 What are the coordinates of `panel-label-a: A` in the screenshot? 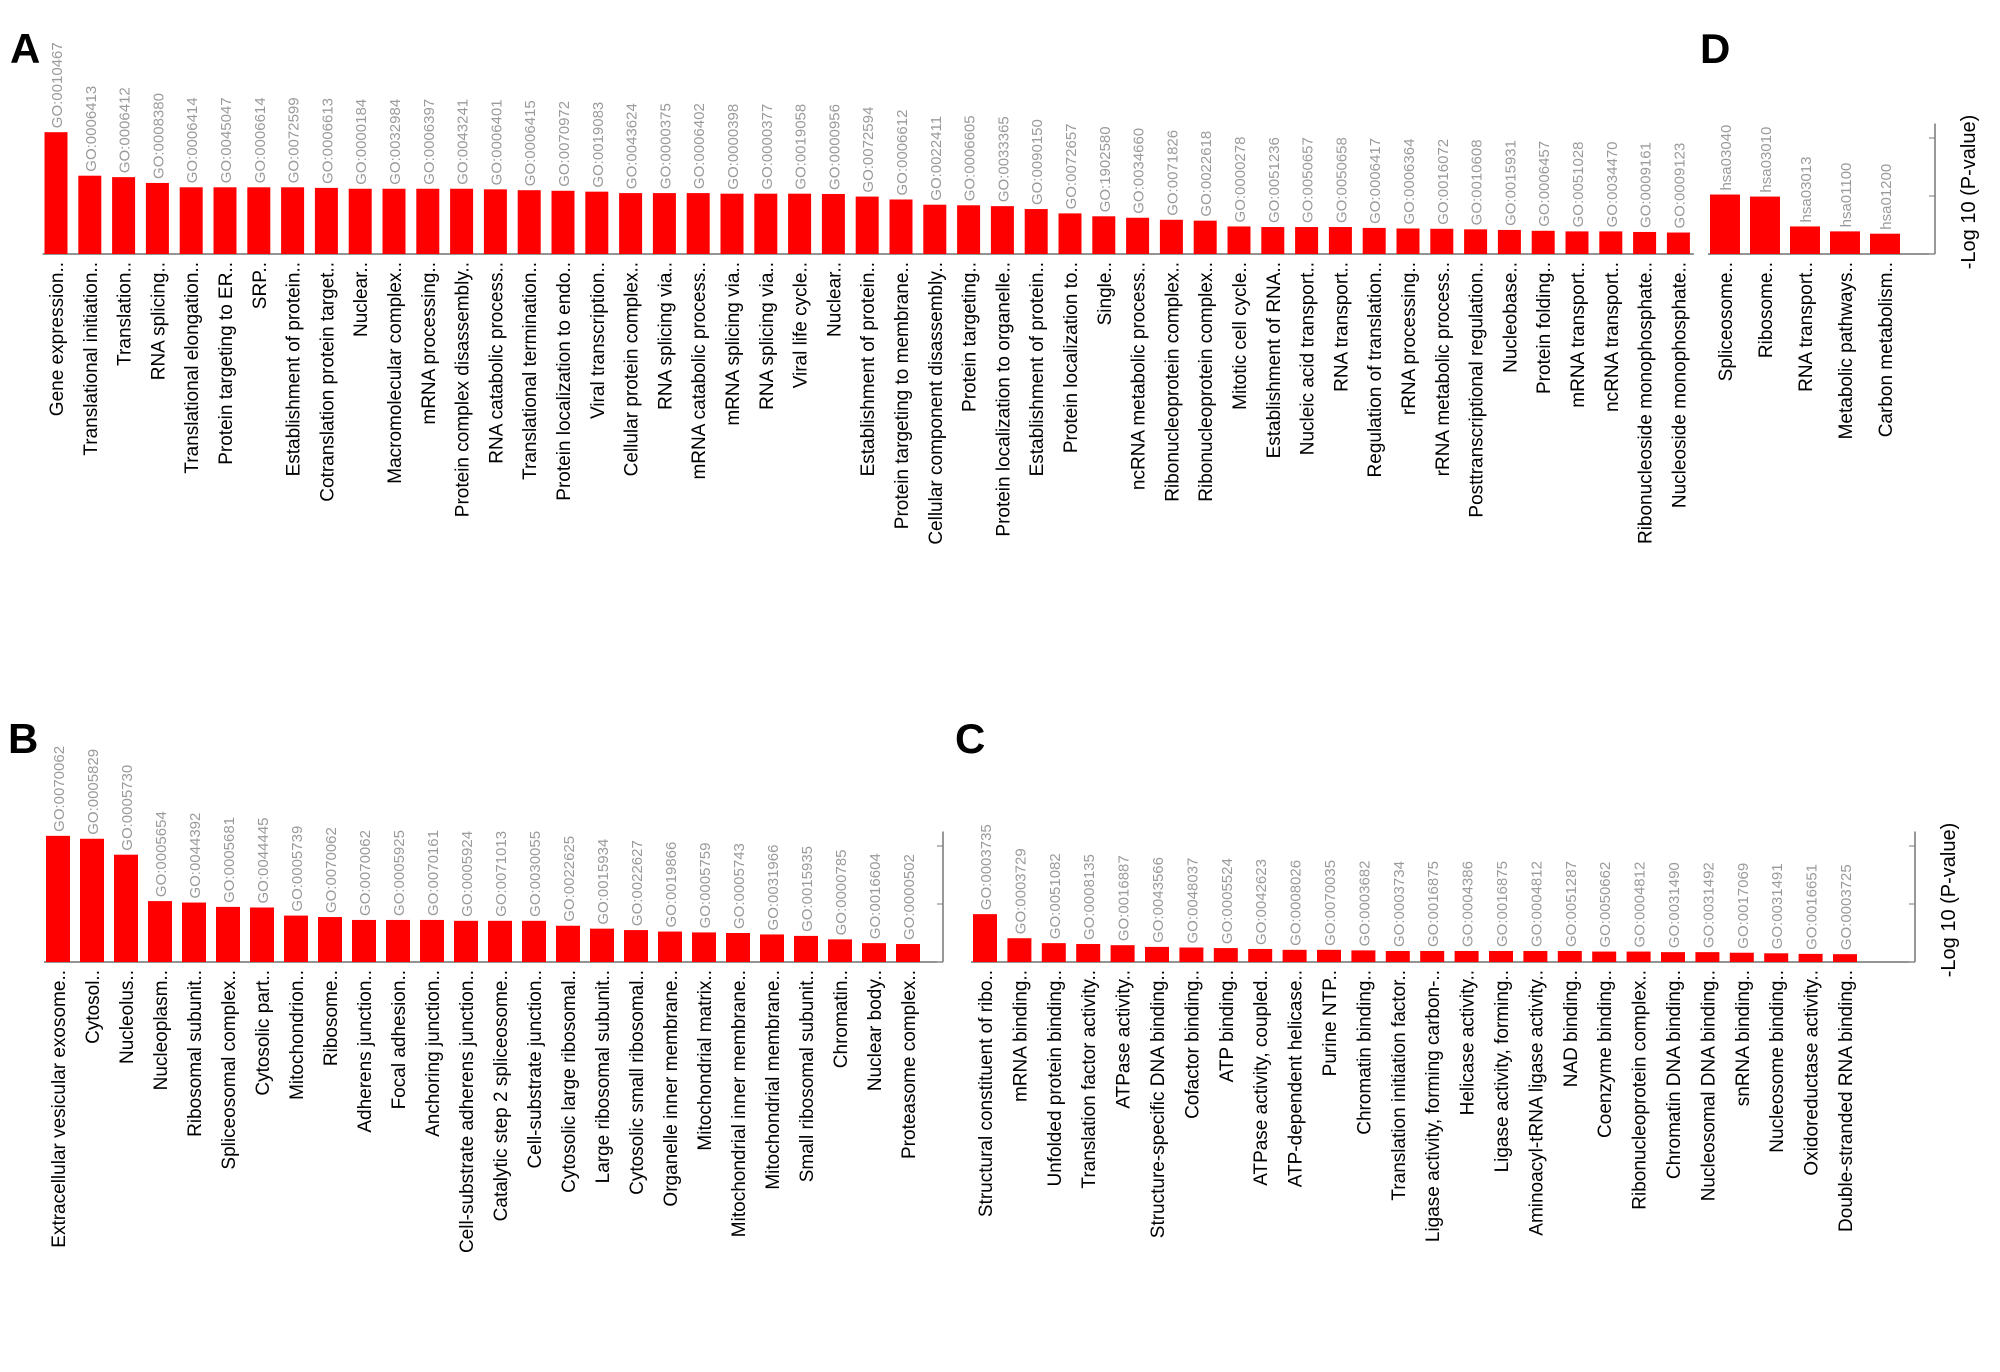 It's located at (25, 48).